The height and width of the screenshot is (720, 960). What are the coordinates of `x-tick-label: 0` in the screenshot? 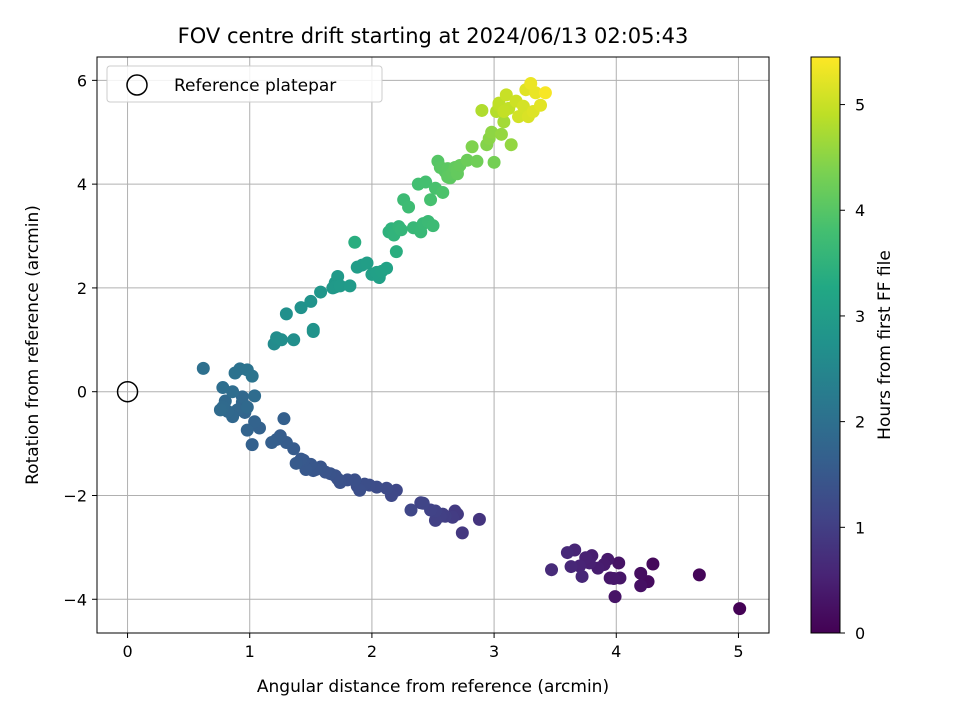 It's located at (127, 651).